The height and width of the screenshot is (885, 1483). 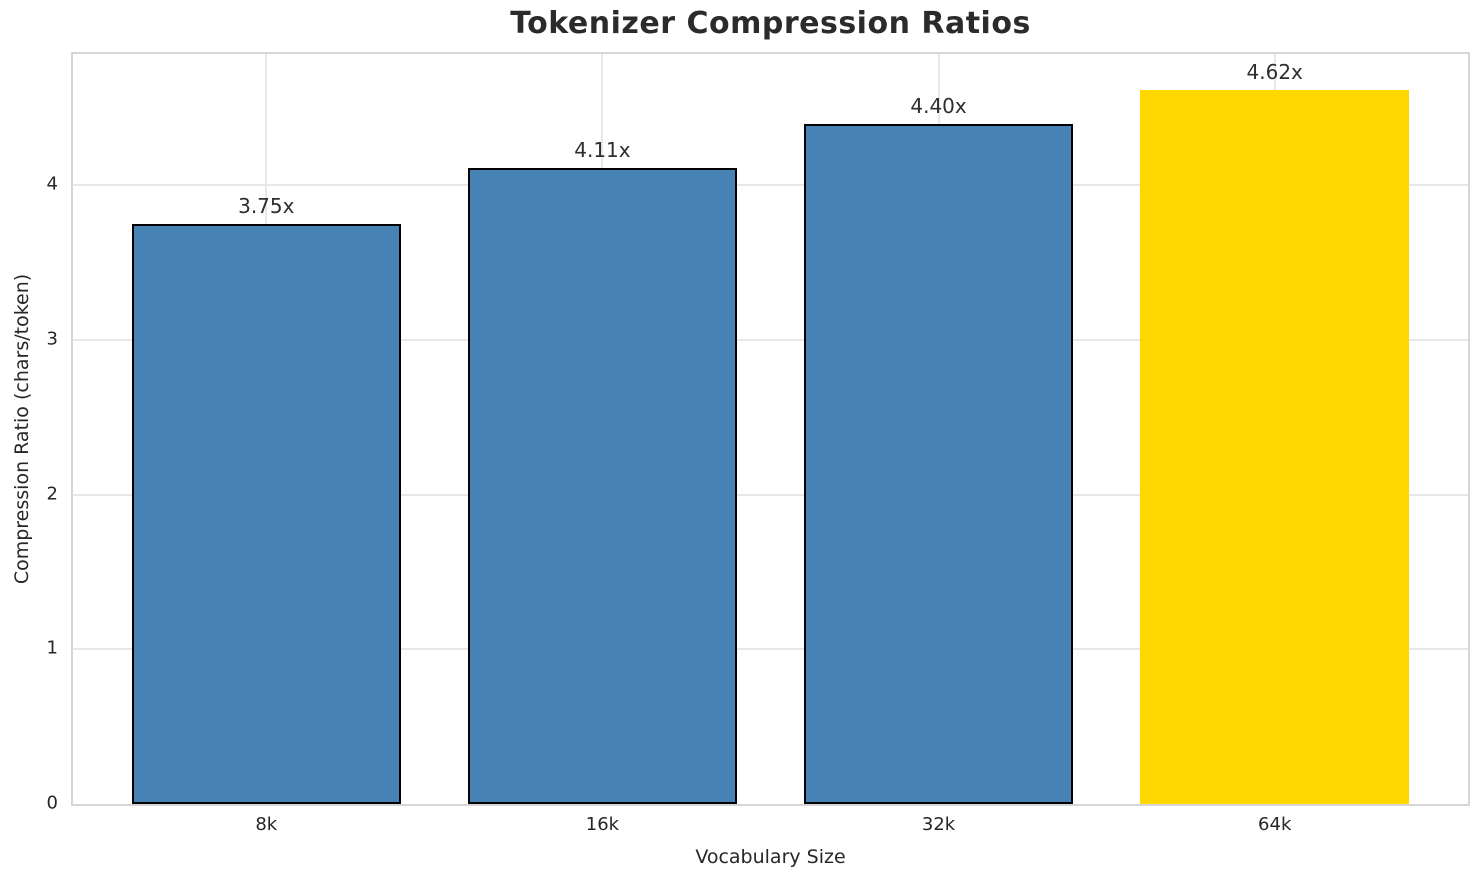 I want to click on x-tick-label: 32k, so click(x=938, y=824).